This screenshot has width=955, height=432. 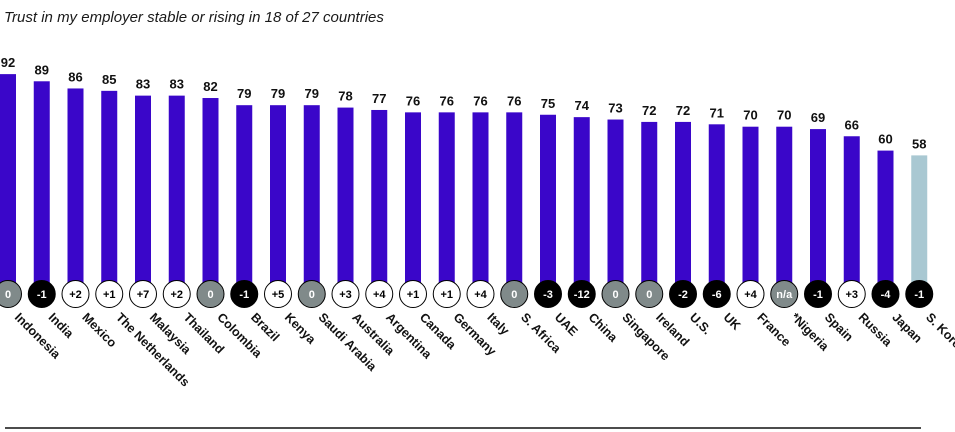 What do you see at coordinates (773, 329) in the screenshot?
I see `category-label: France` at bounding box center [773, 329].